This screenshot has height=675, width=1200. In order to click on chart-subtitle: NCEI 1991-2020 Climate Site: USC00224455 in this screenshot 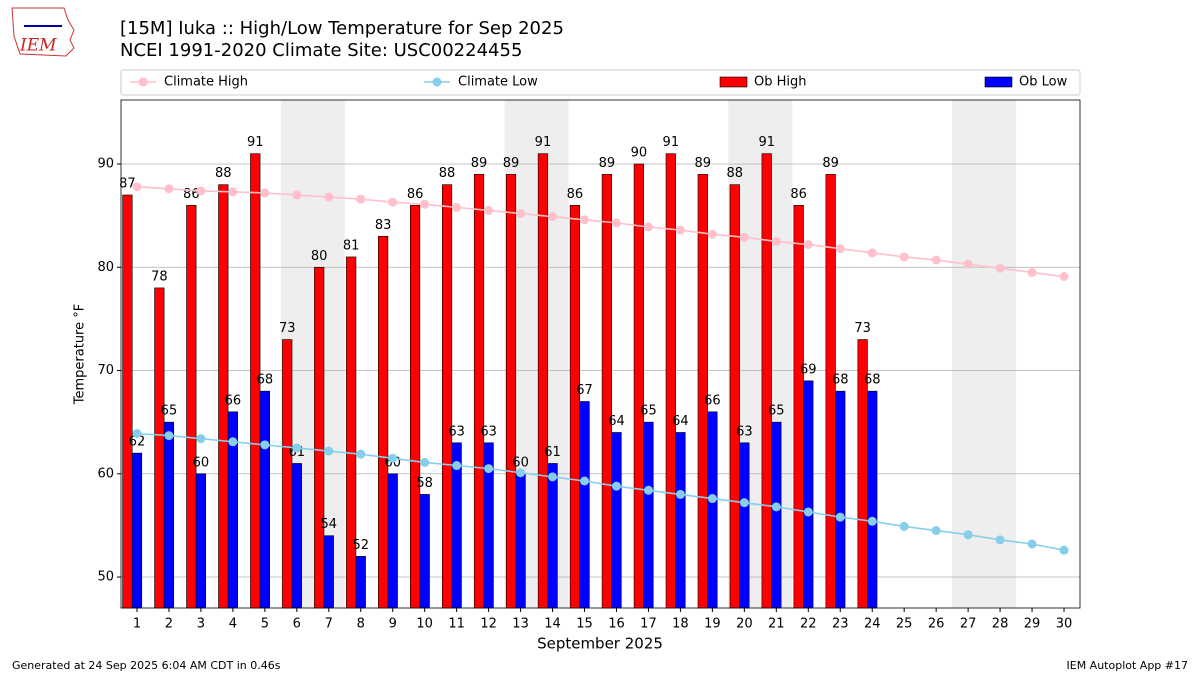, I will do `click(321, 50)`.